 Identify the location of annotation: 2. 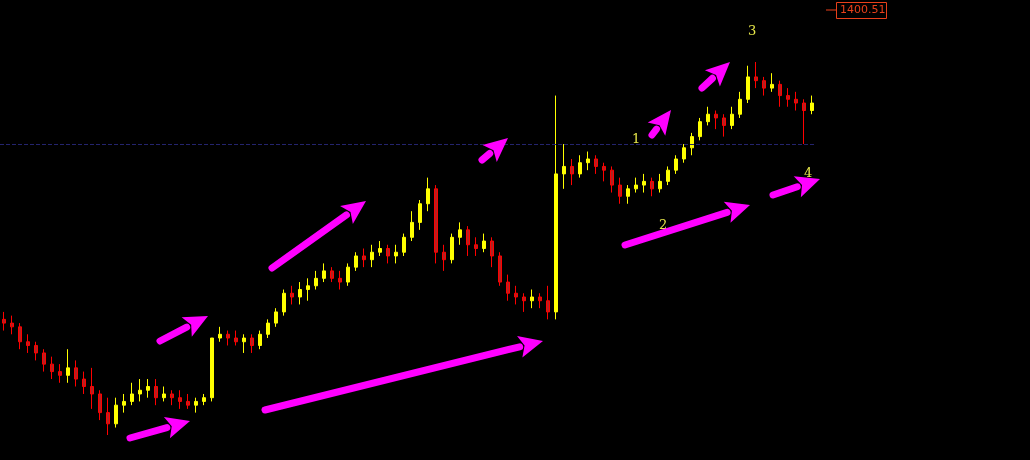
(663, 224).